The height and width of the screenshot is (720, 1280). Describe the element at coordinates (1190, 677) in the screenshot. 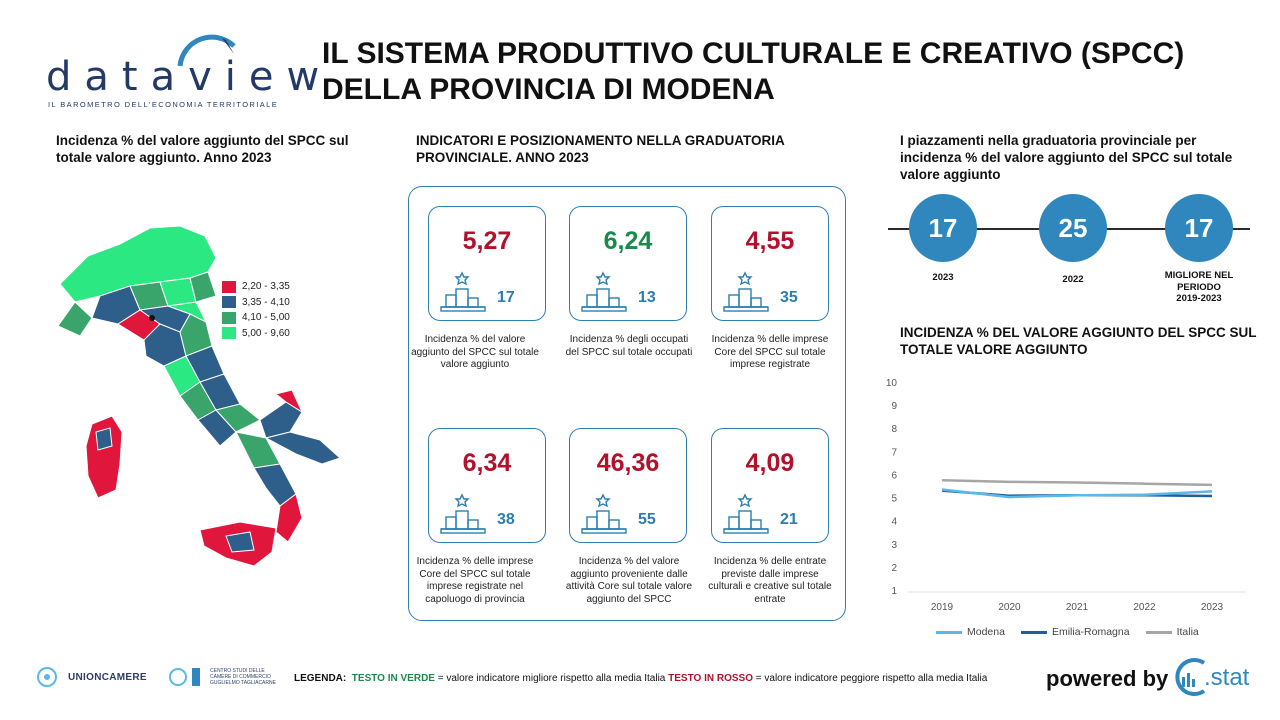

I see `cstat-logo-icon` at that location.